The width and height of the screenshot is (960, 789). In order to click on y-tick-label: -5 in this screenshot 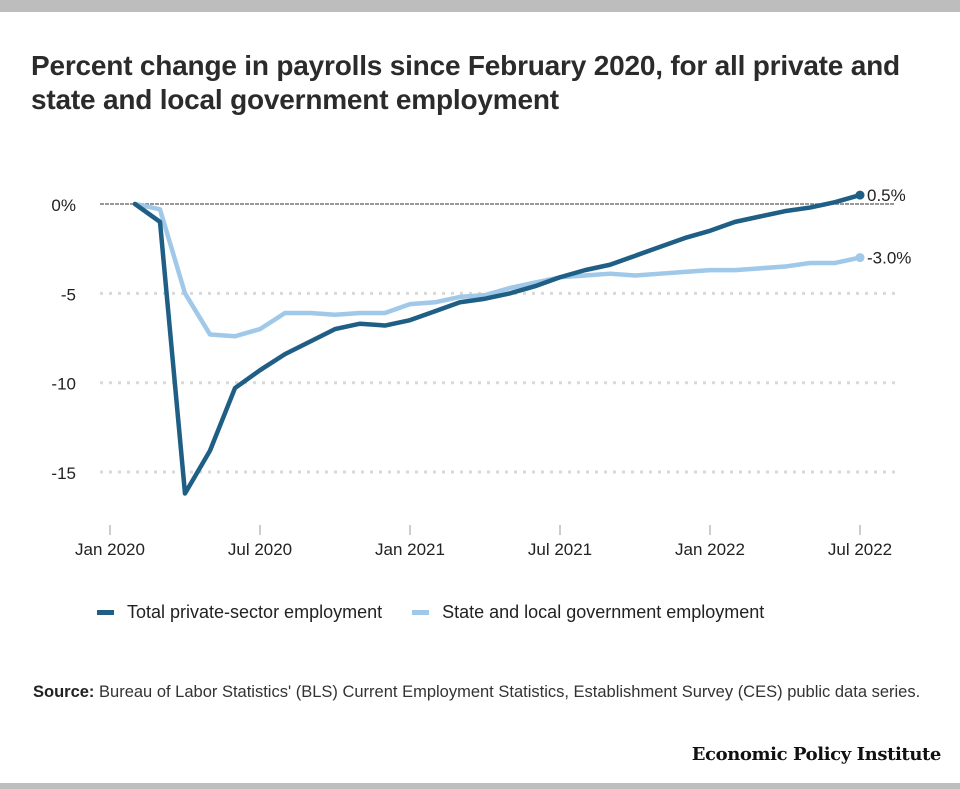, I will do `click(68, 294)`.